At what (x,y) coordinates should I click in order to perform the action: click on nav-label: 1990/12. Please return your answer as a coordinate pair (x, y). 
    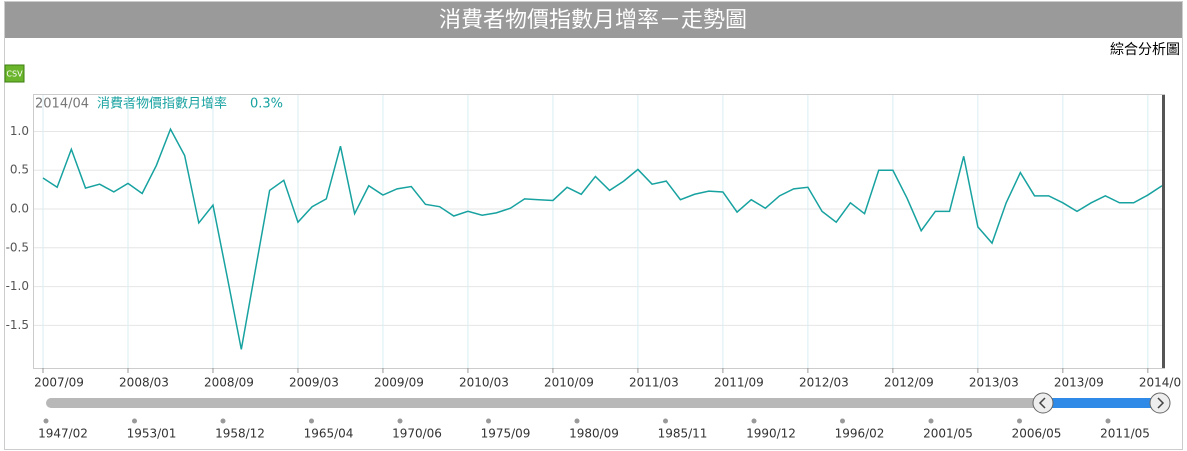
    Looking at the image, I should click on (771, 434).